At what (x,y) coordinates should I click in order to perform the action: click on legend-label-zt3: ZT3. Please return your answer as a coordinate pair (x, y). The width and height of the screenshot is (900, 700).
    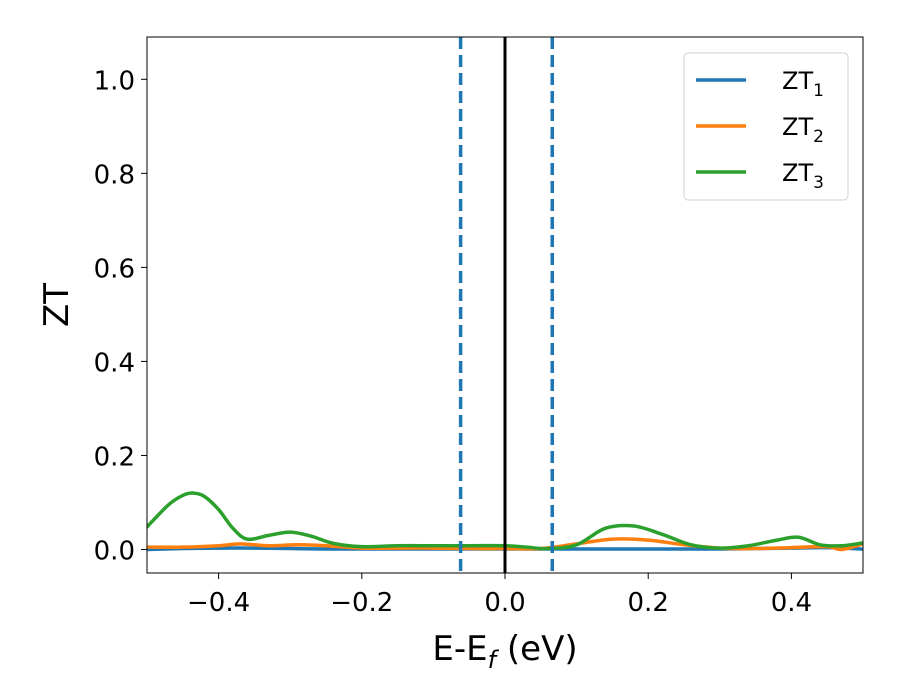
    Looking at the image, I should click on (803, 176).